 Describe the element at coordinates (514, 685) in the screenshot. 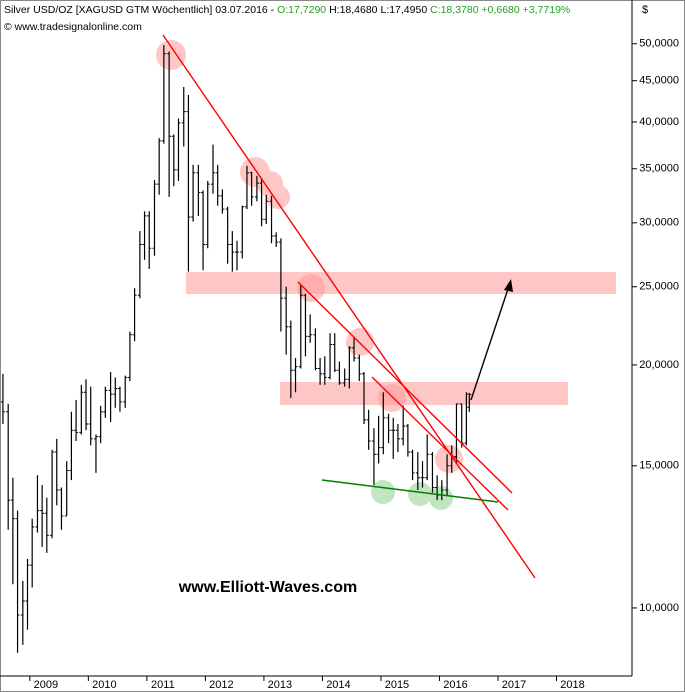

I see `x-tick-label: 2017` at that location.